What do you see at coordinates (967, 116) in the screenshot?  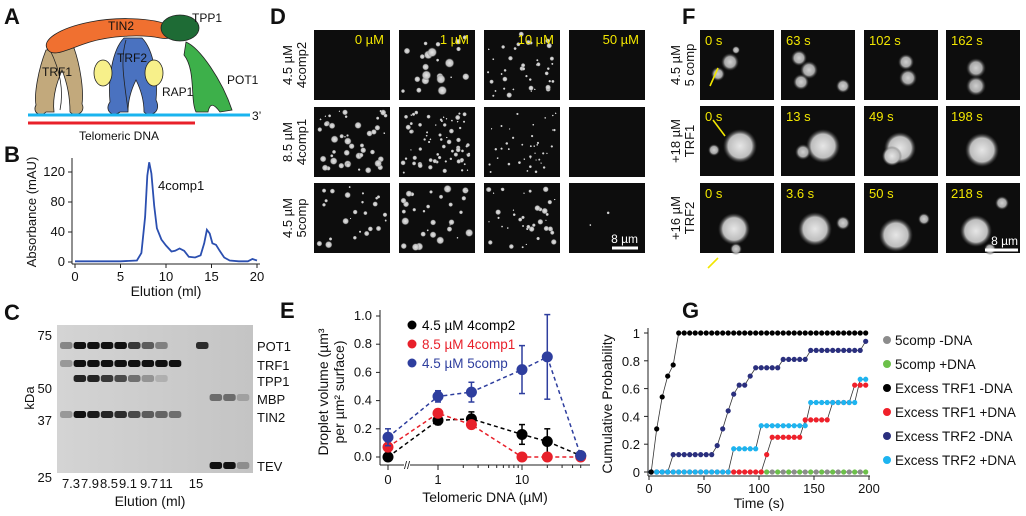 I see `time-label: 198 s` at bounding box center [967, 116].